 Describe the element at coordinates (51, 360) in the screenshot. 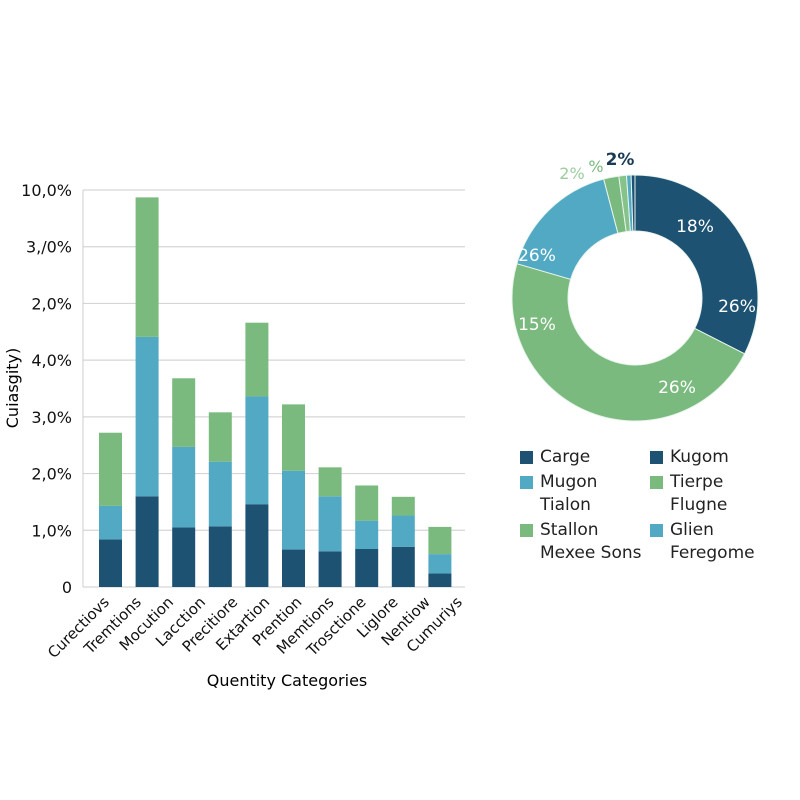

I see `y-tick-label: 4,0%` at that location.